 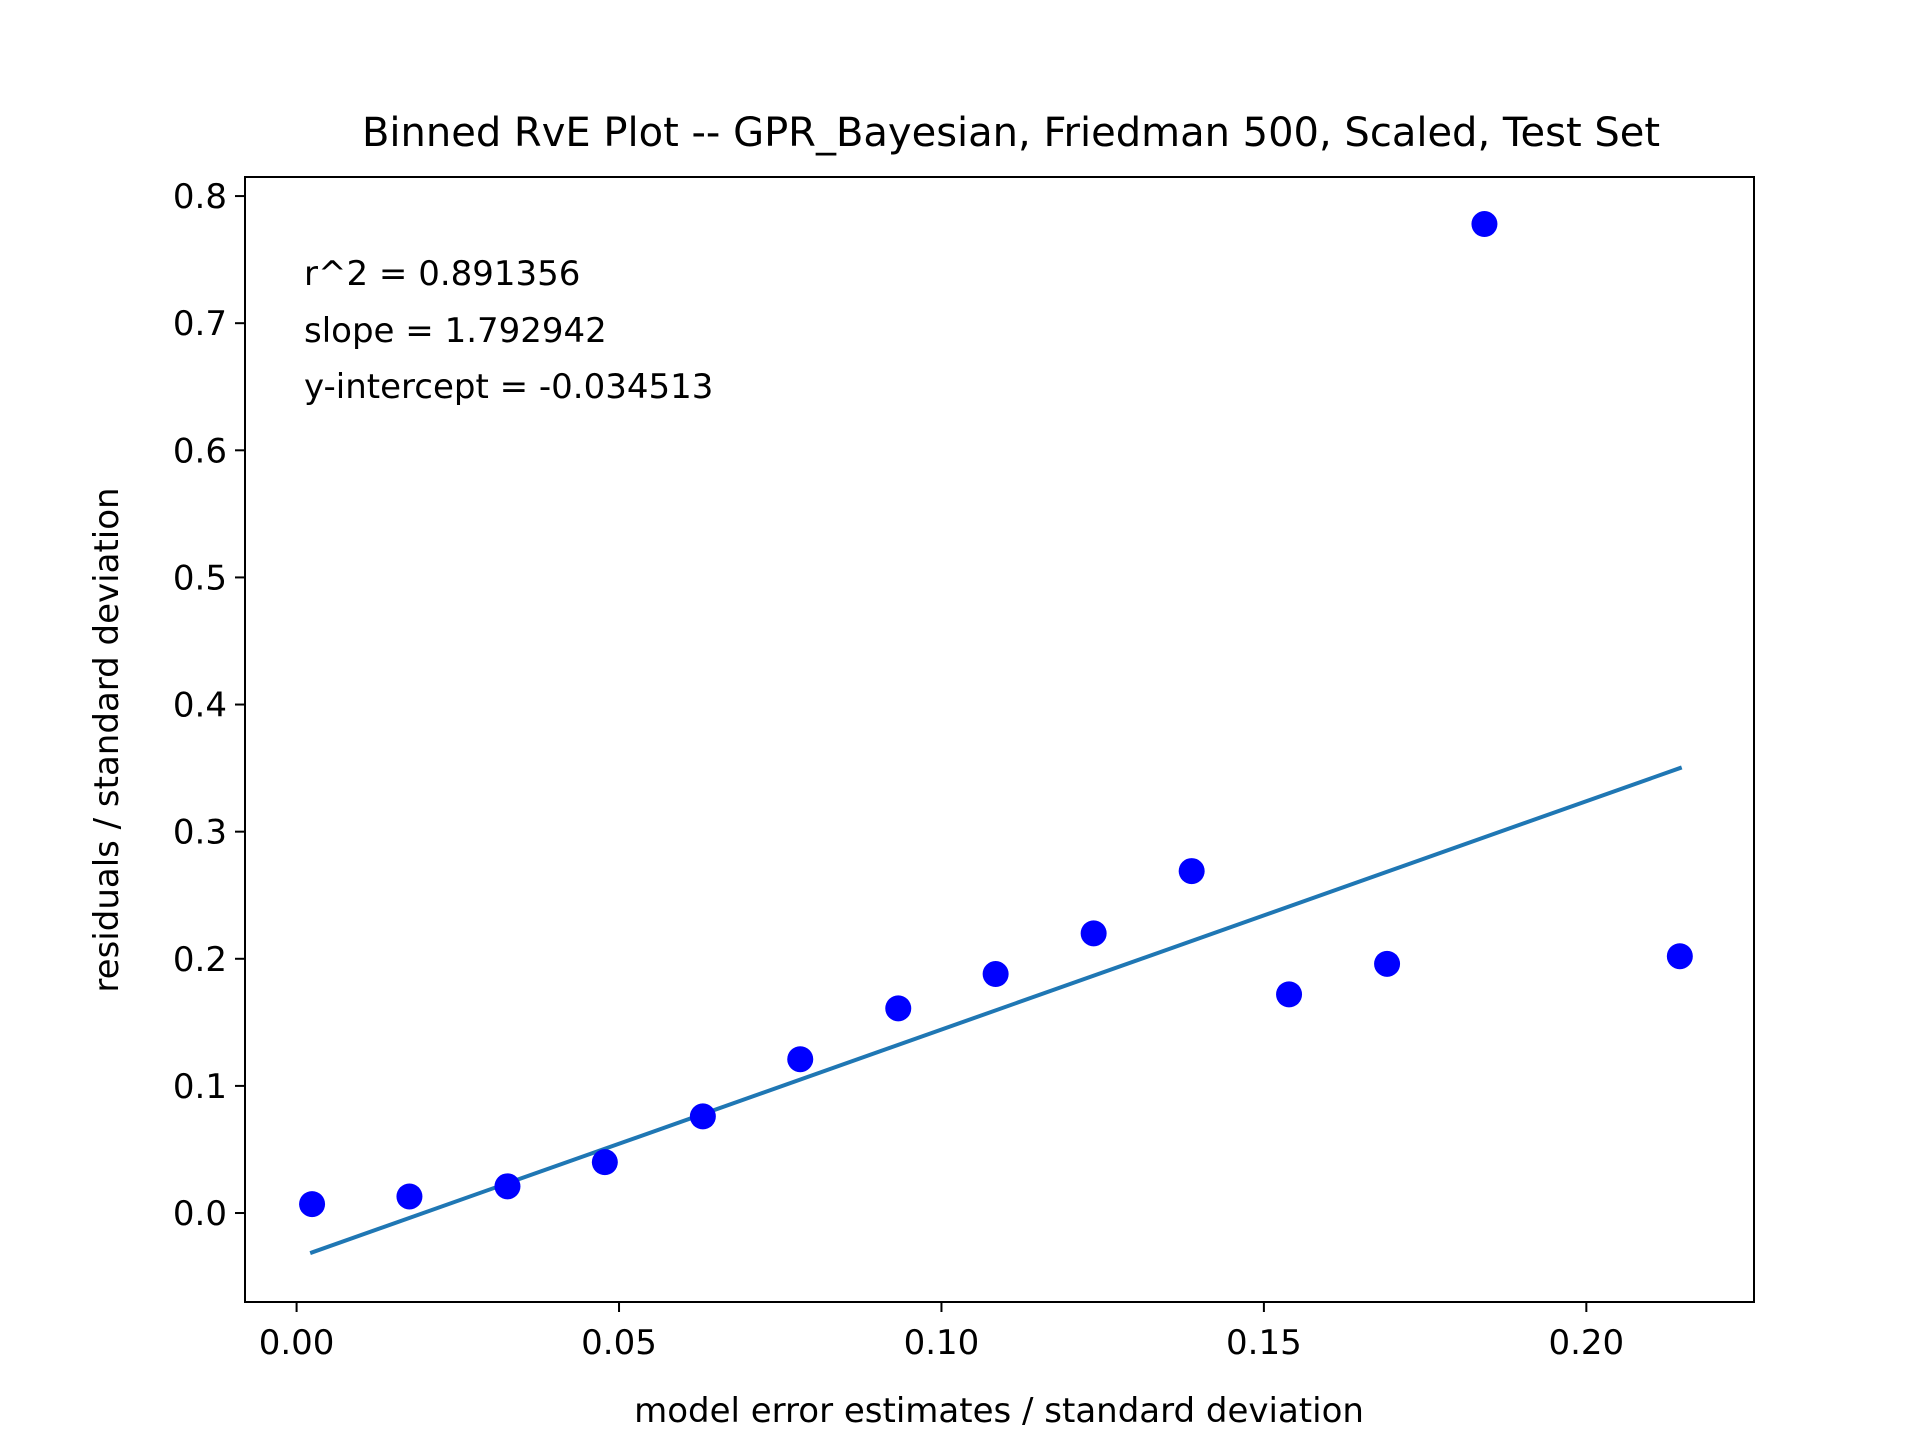 What do you see at coordinates (200, 1087) in the screenshot?
I see `y-tick-label-1: 0.1` at bounding box center [200, 1087].